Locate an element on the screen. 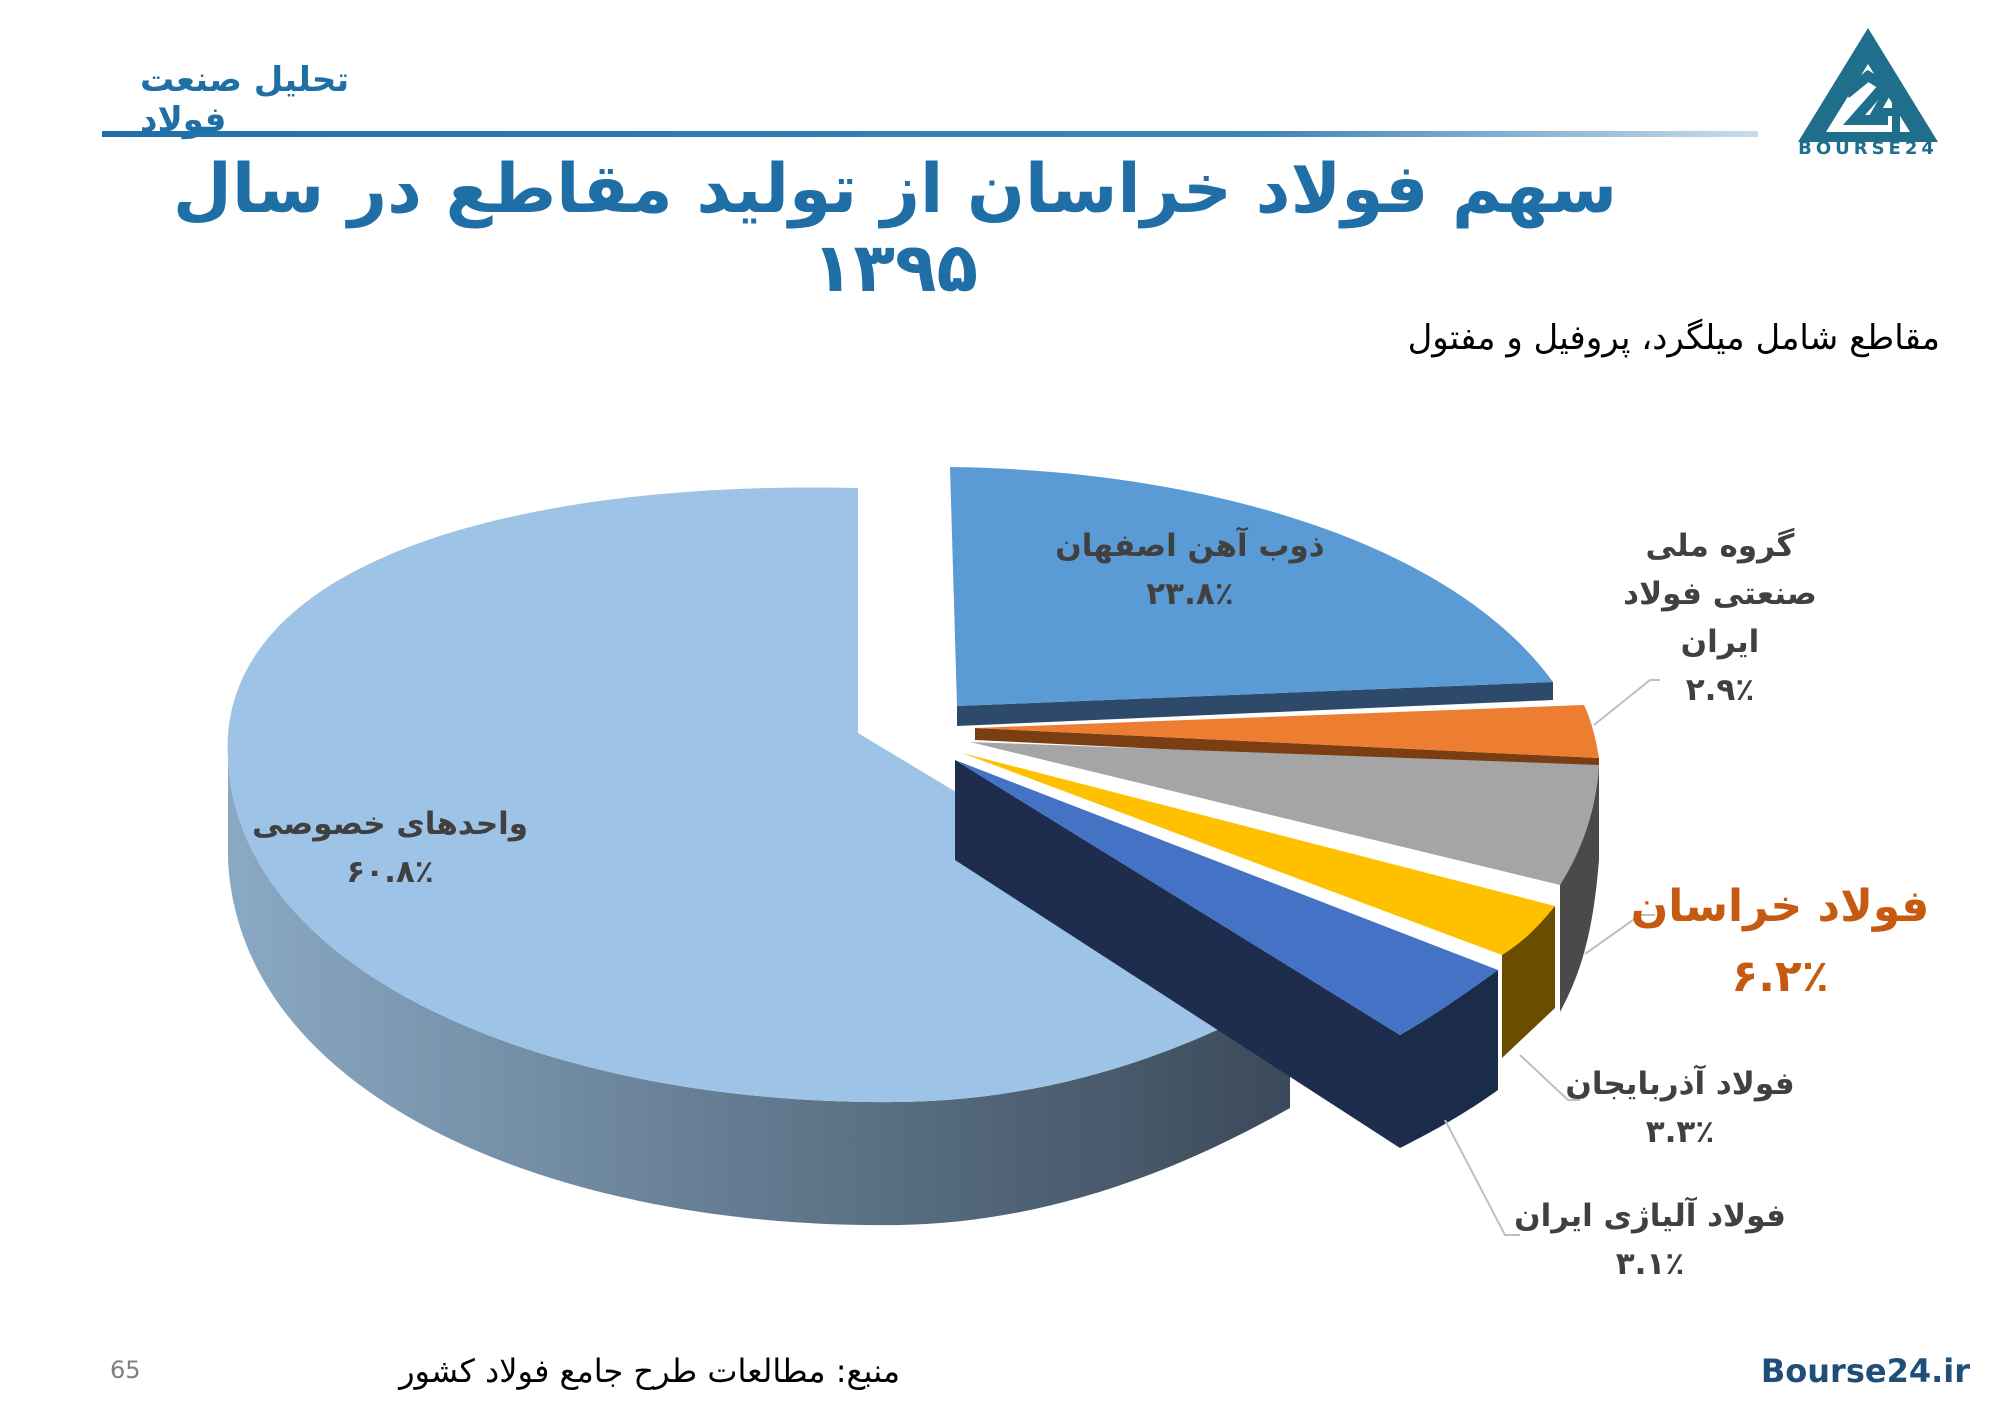  label-azerbaijan-value: ۳.۳٪ is located at coordinates (1680, 1132).